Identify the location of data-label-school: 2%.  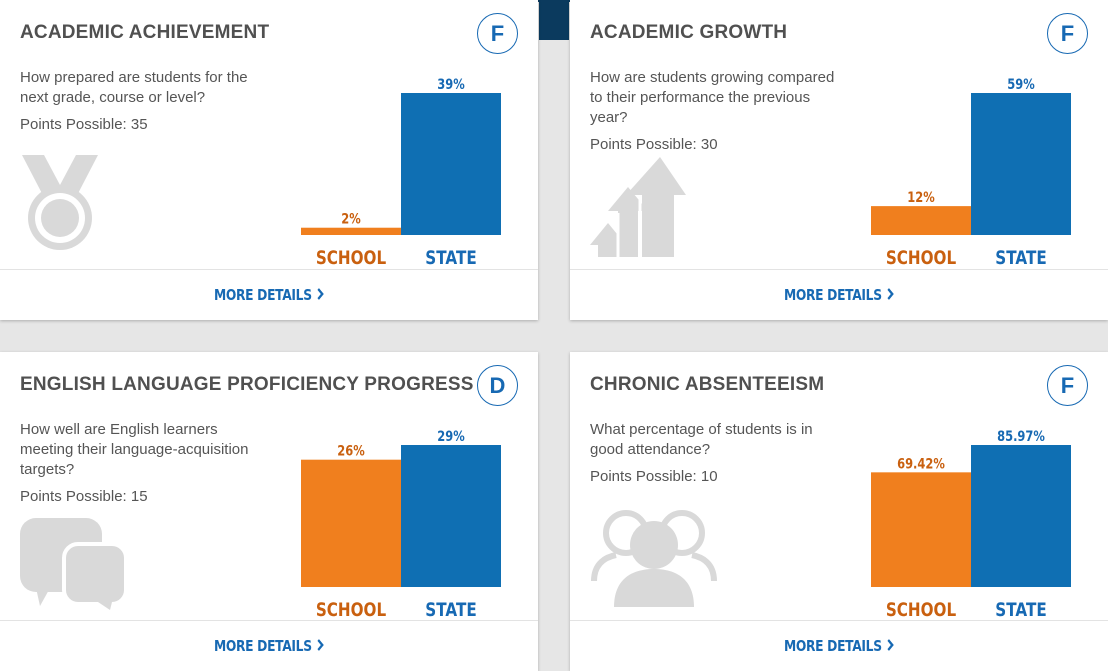
(351, 220).